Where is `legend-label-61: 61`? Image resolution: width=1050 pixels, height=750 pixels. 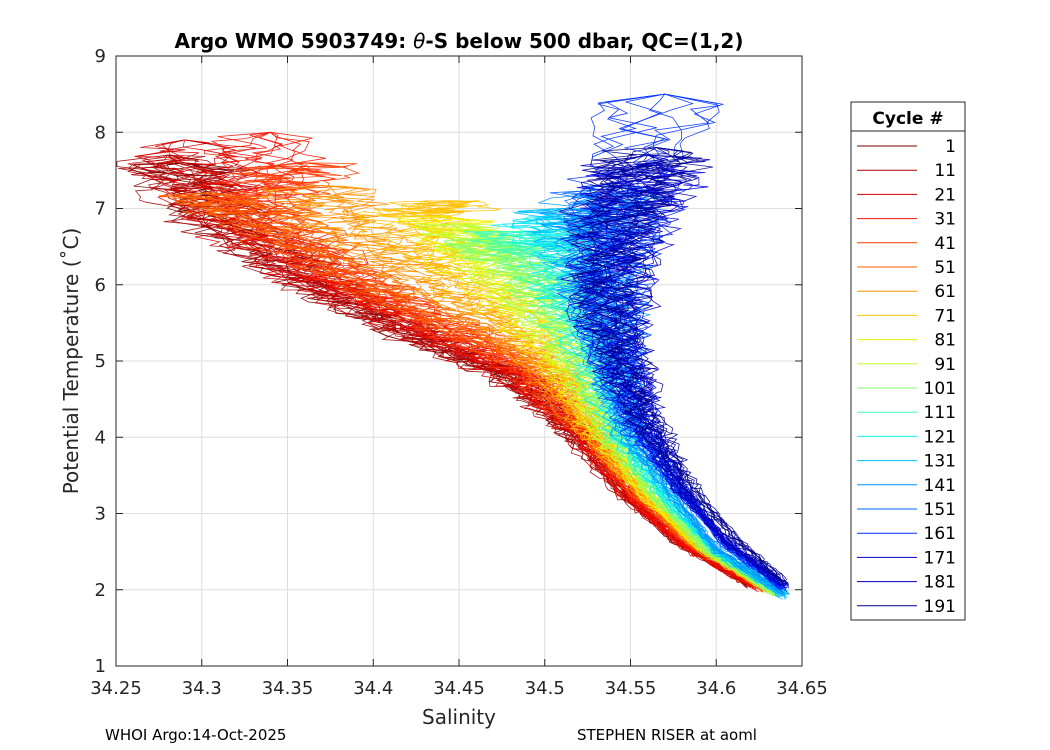
legend-label-61: 61 is located at coordinates (945, 292).